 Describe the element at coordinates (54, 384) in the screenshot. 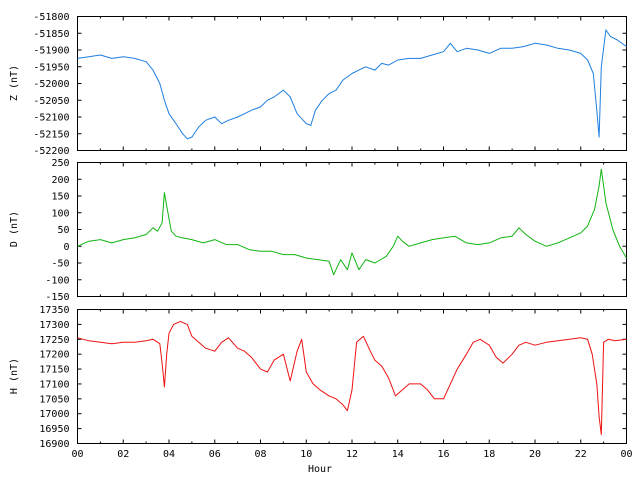

I see `h-y-tick-label: 17100` at that location.